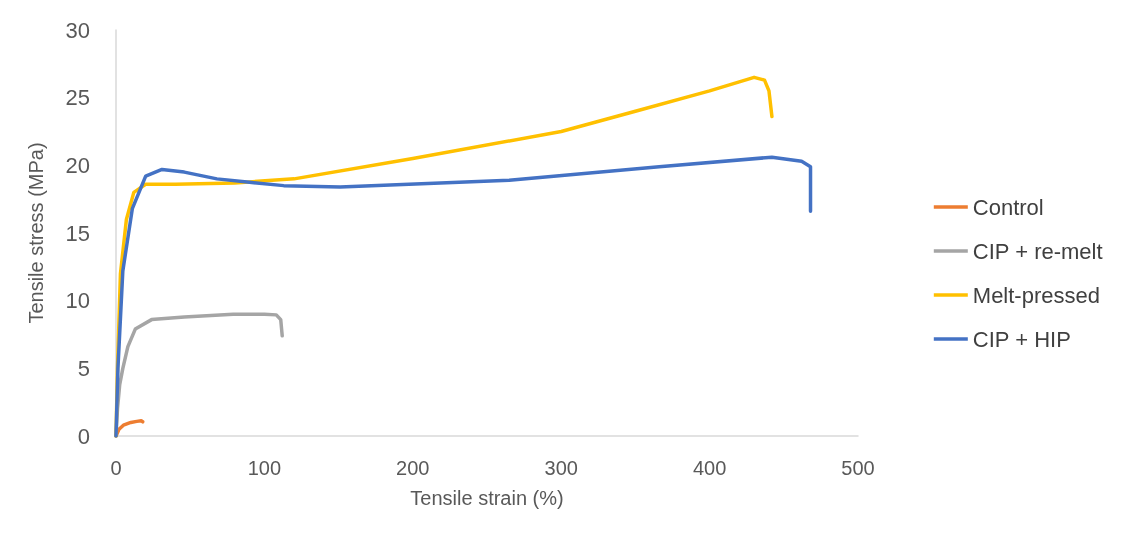  I want to click on legend-label: CIP + HIP, so click(1021, 339).